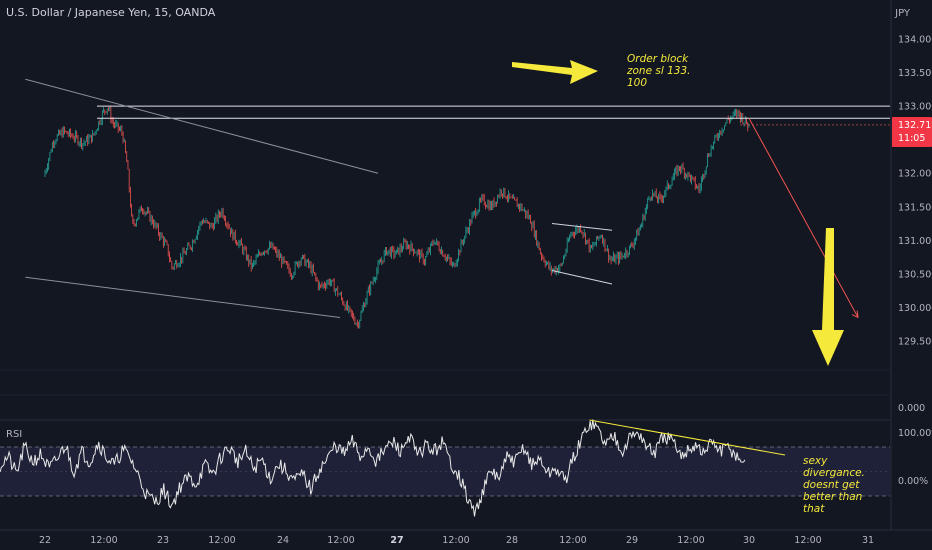 The height and width of the screenshot is (550, 932). Describe the element at coordinates (915, 174) in the screenshot. I see `price-tick-label: 132.000` at that location.